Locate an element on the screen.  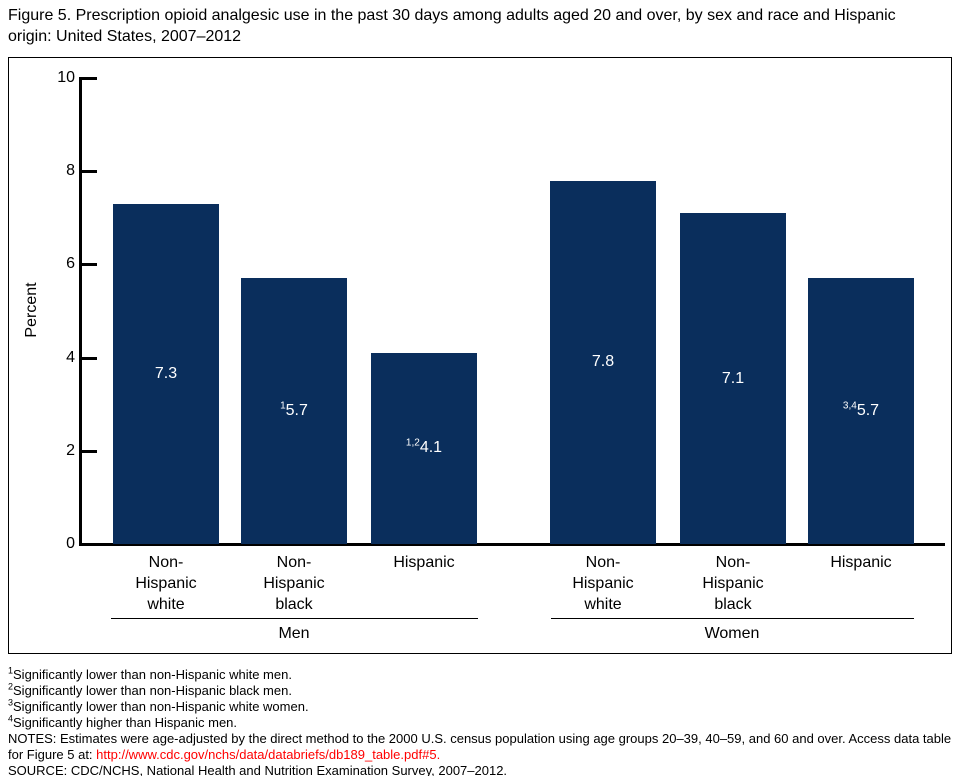
bar: 7.3 is located at coordinates (166, 373).